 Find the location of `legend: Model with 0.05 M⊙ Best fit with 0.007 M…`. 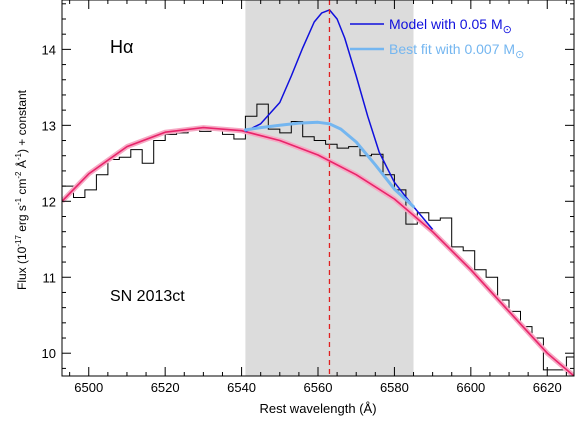

legend: Model with 0.05 M⊙ Best fit with 0.007 M… is located at coordinates (437, 38).